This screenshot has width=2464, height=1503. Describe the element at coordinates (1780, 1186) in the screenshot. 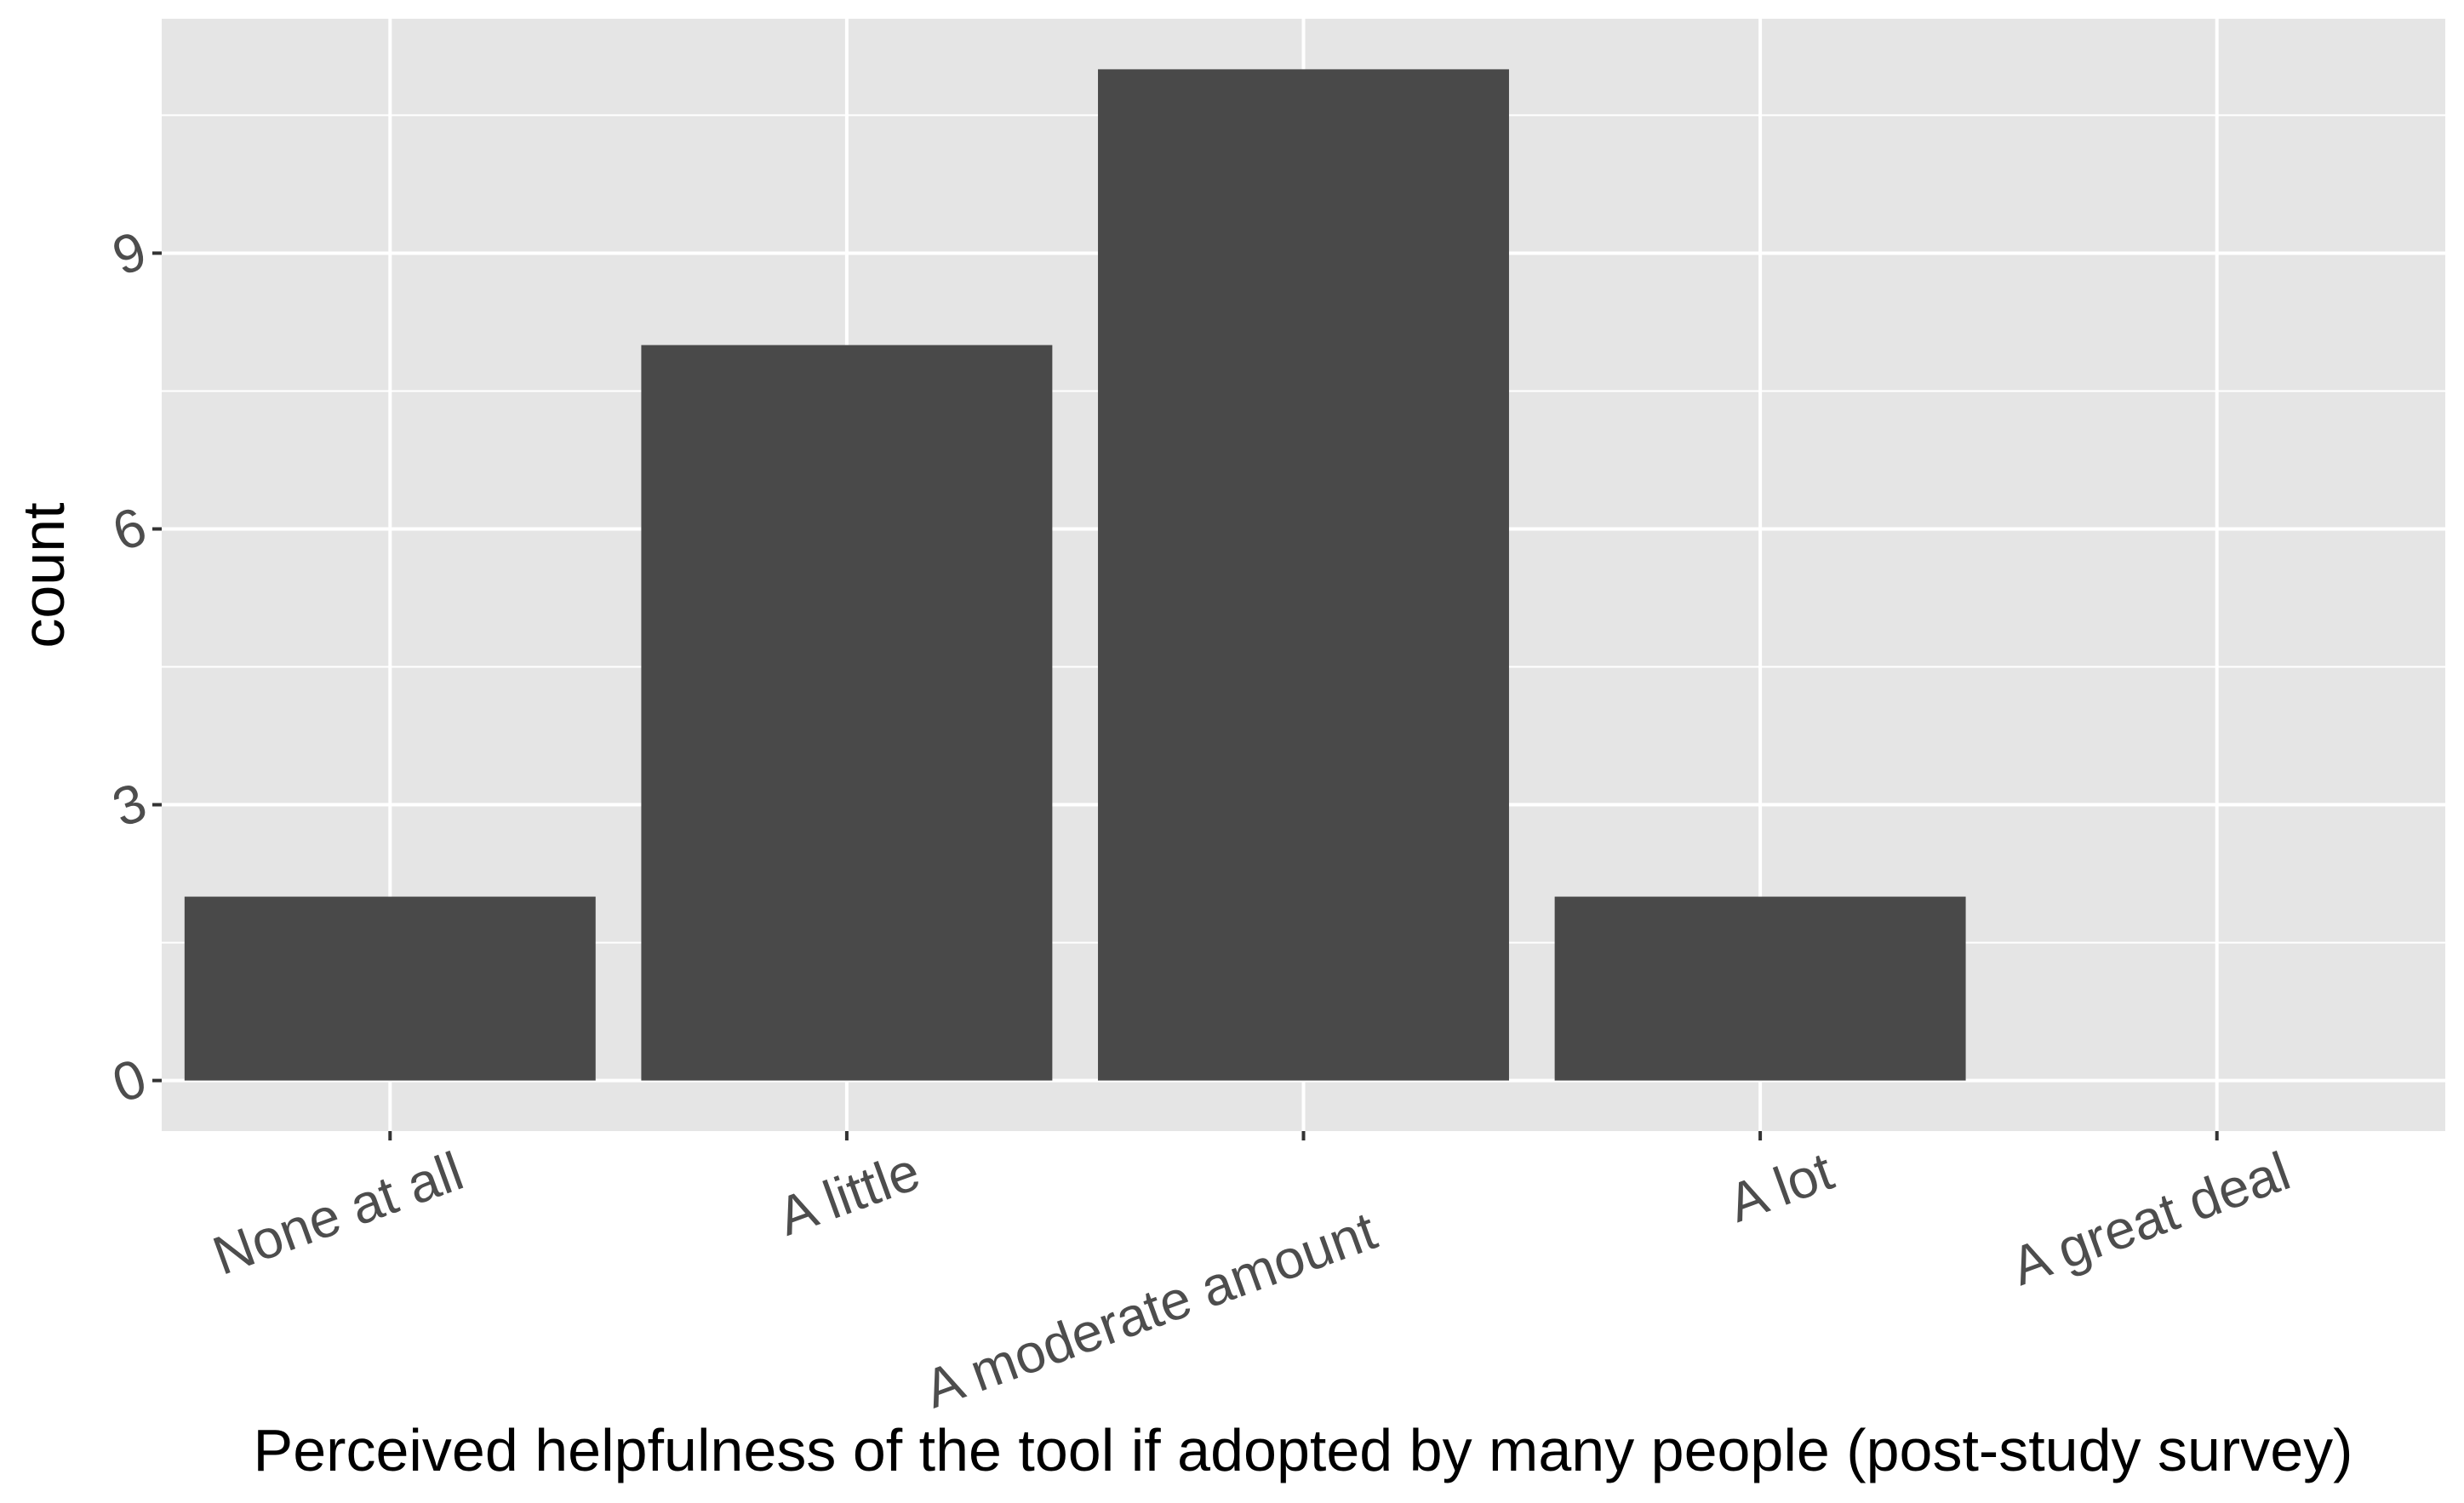

I see `x-tick-label: A lot` at that location.